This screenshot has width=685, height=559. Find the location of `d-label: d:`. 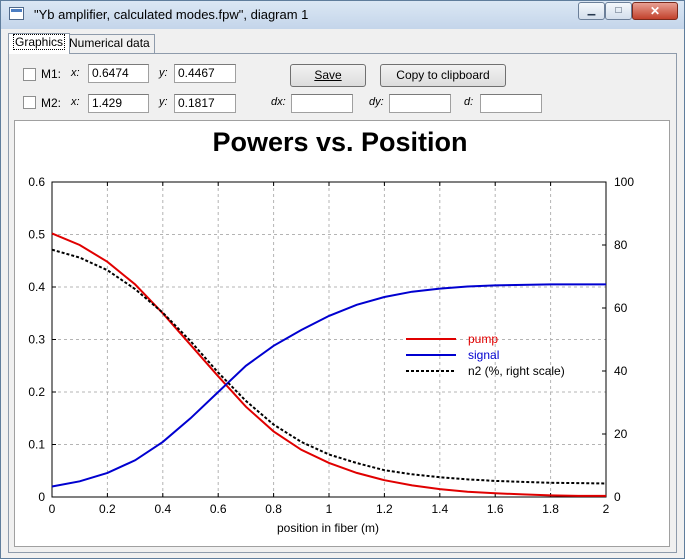

d-label: d: is located at coordinates (469, 102).